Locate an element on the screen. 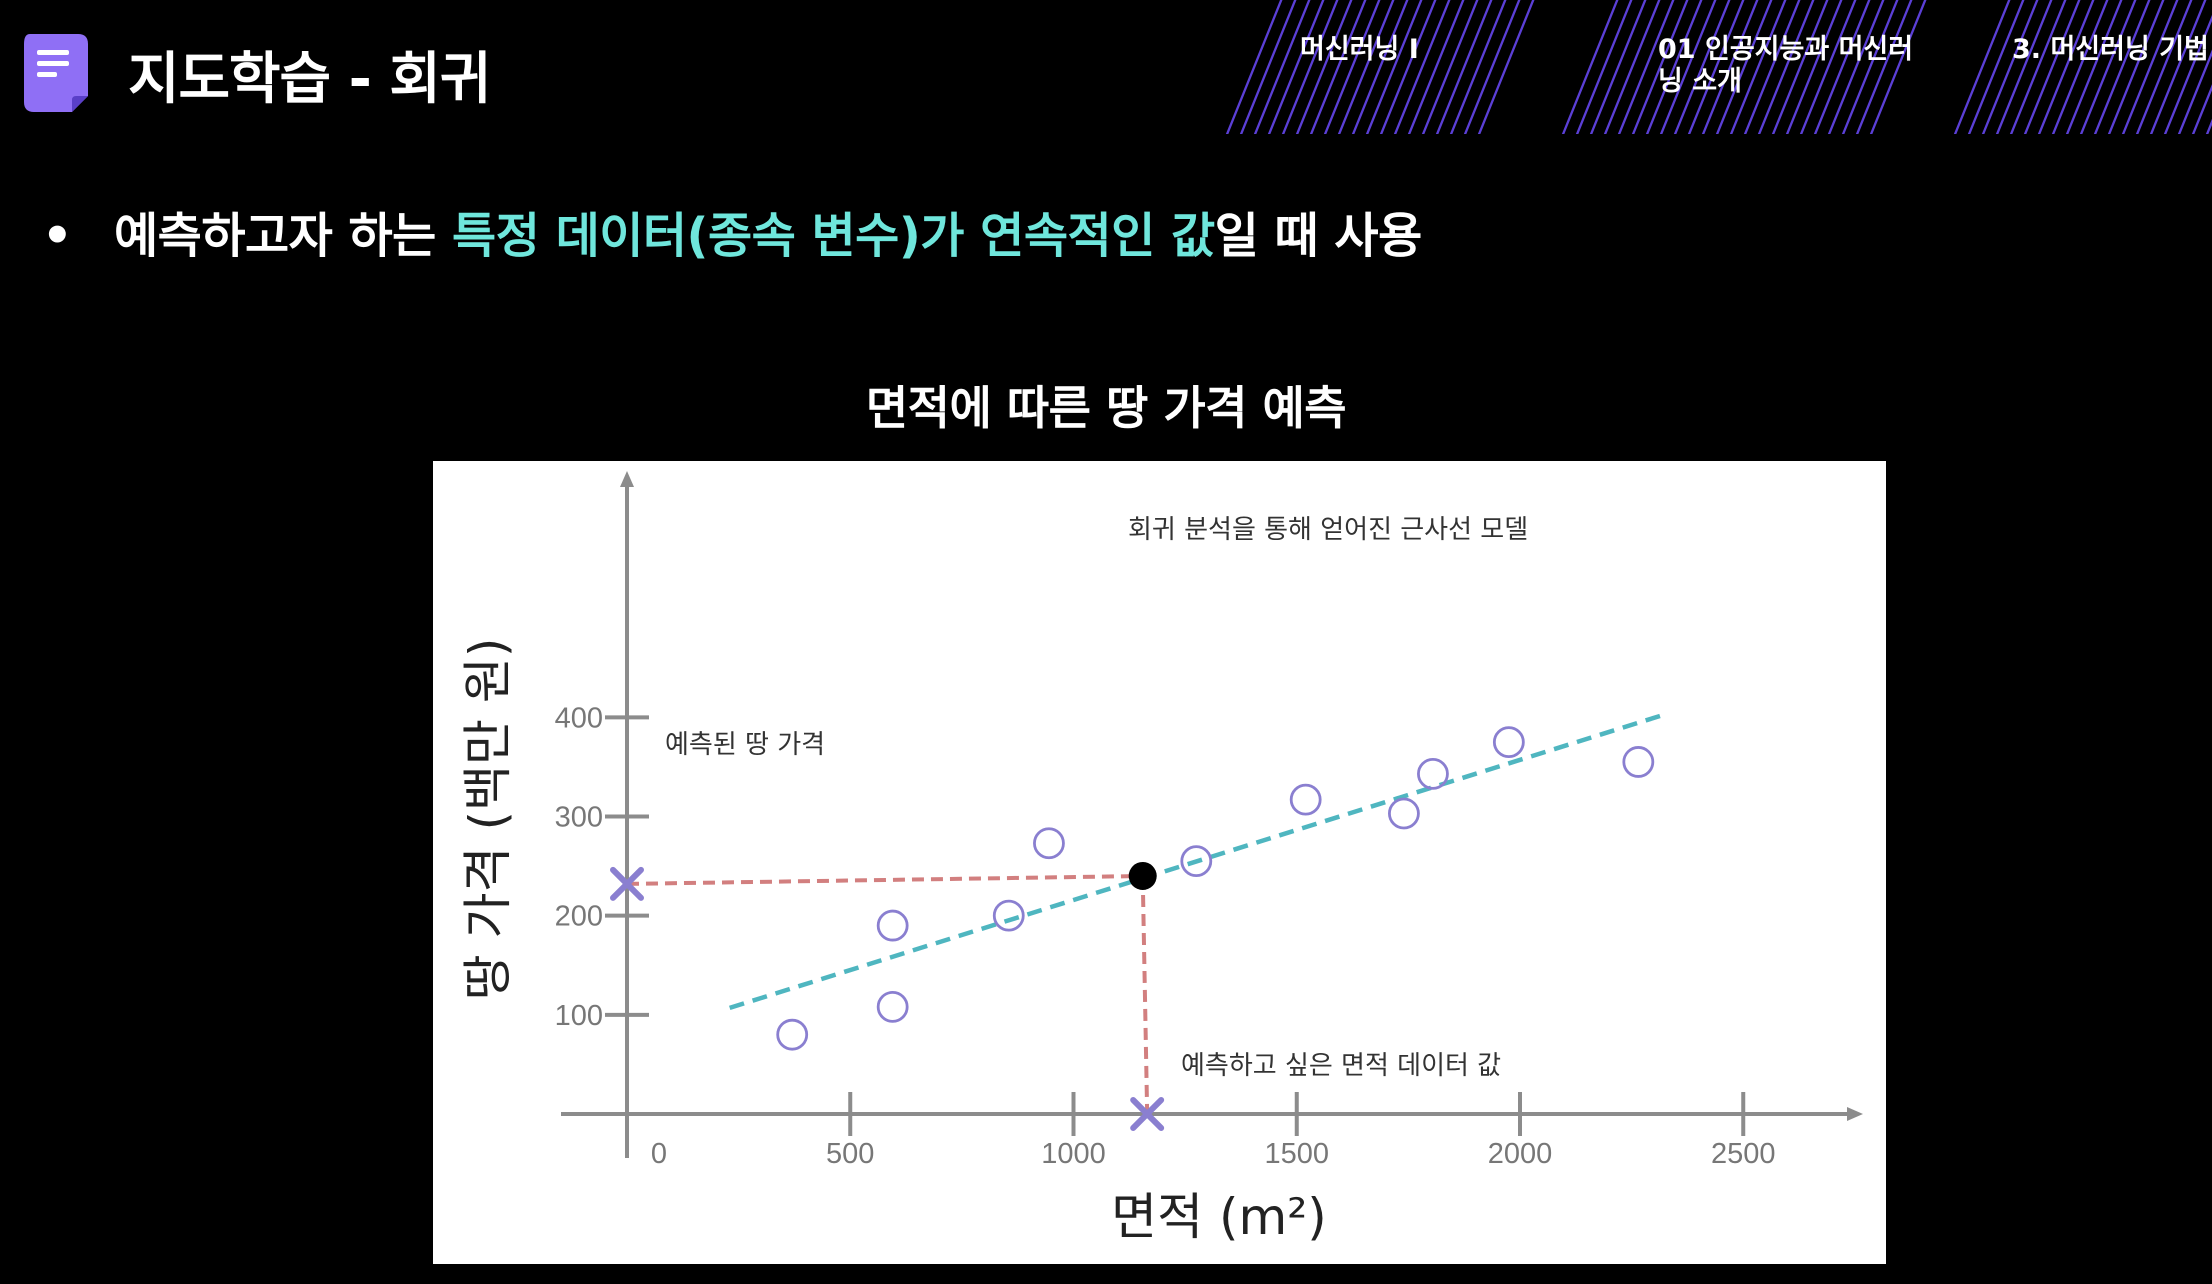 Image resolution: width=2212 pixels, height=1284 pixels. y-tick-label: 100 is located at coordinates (579, 1016).